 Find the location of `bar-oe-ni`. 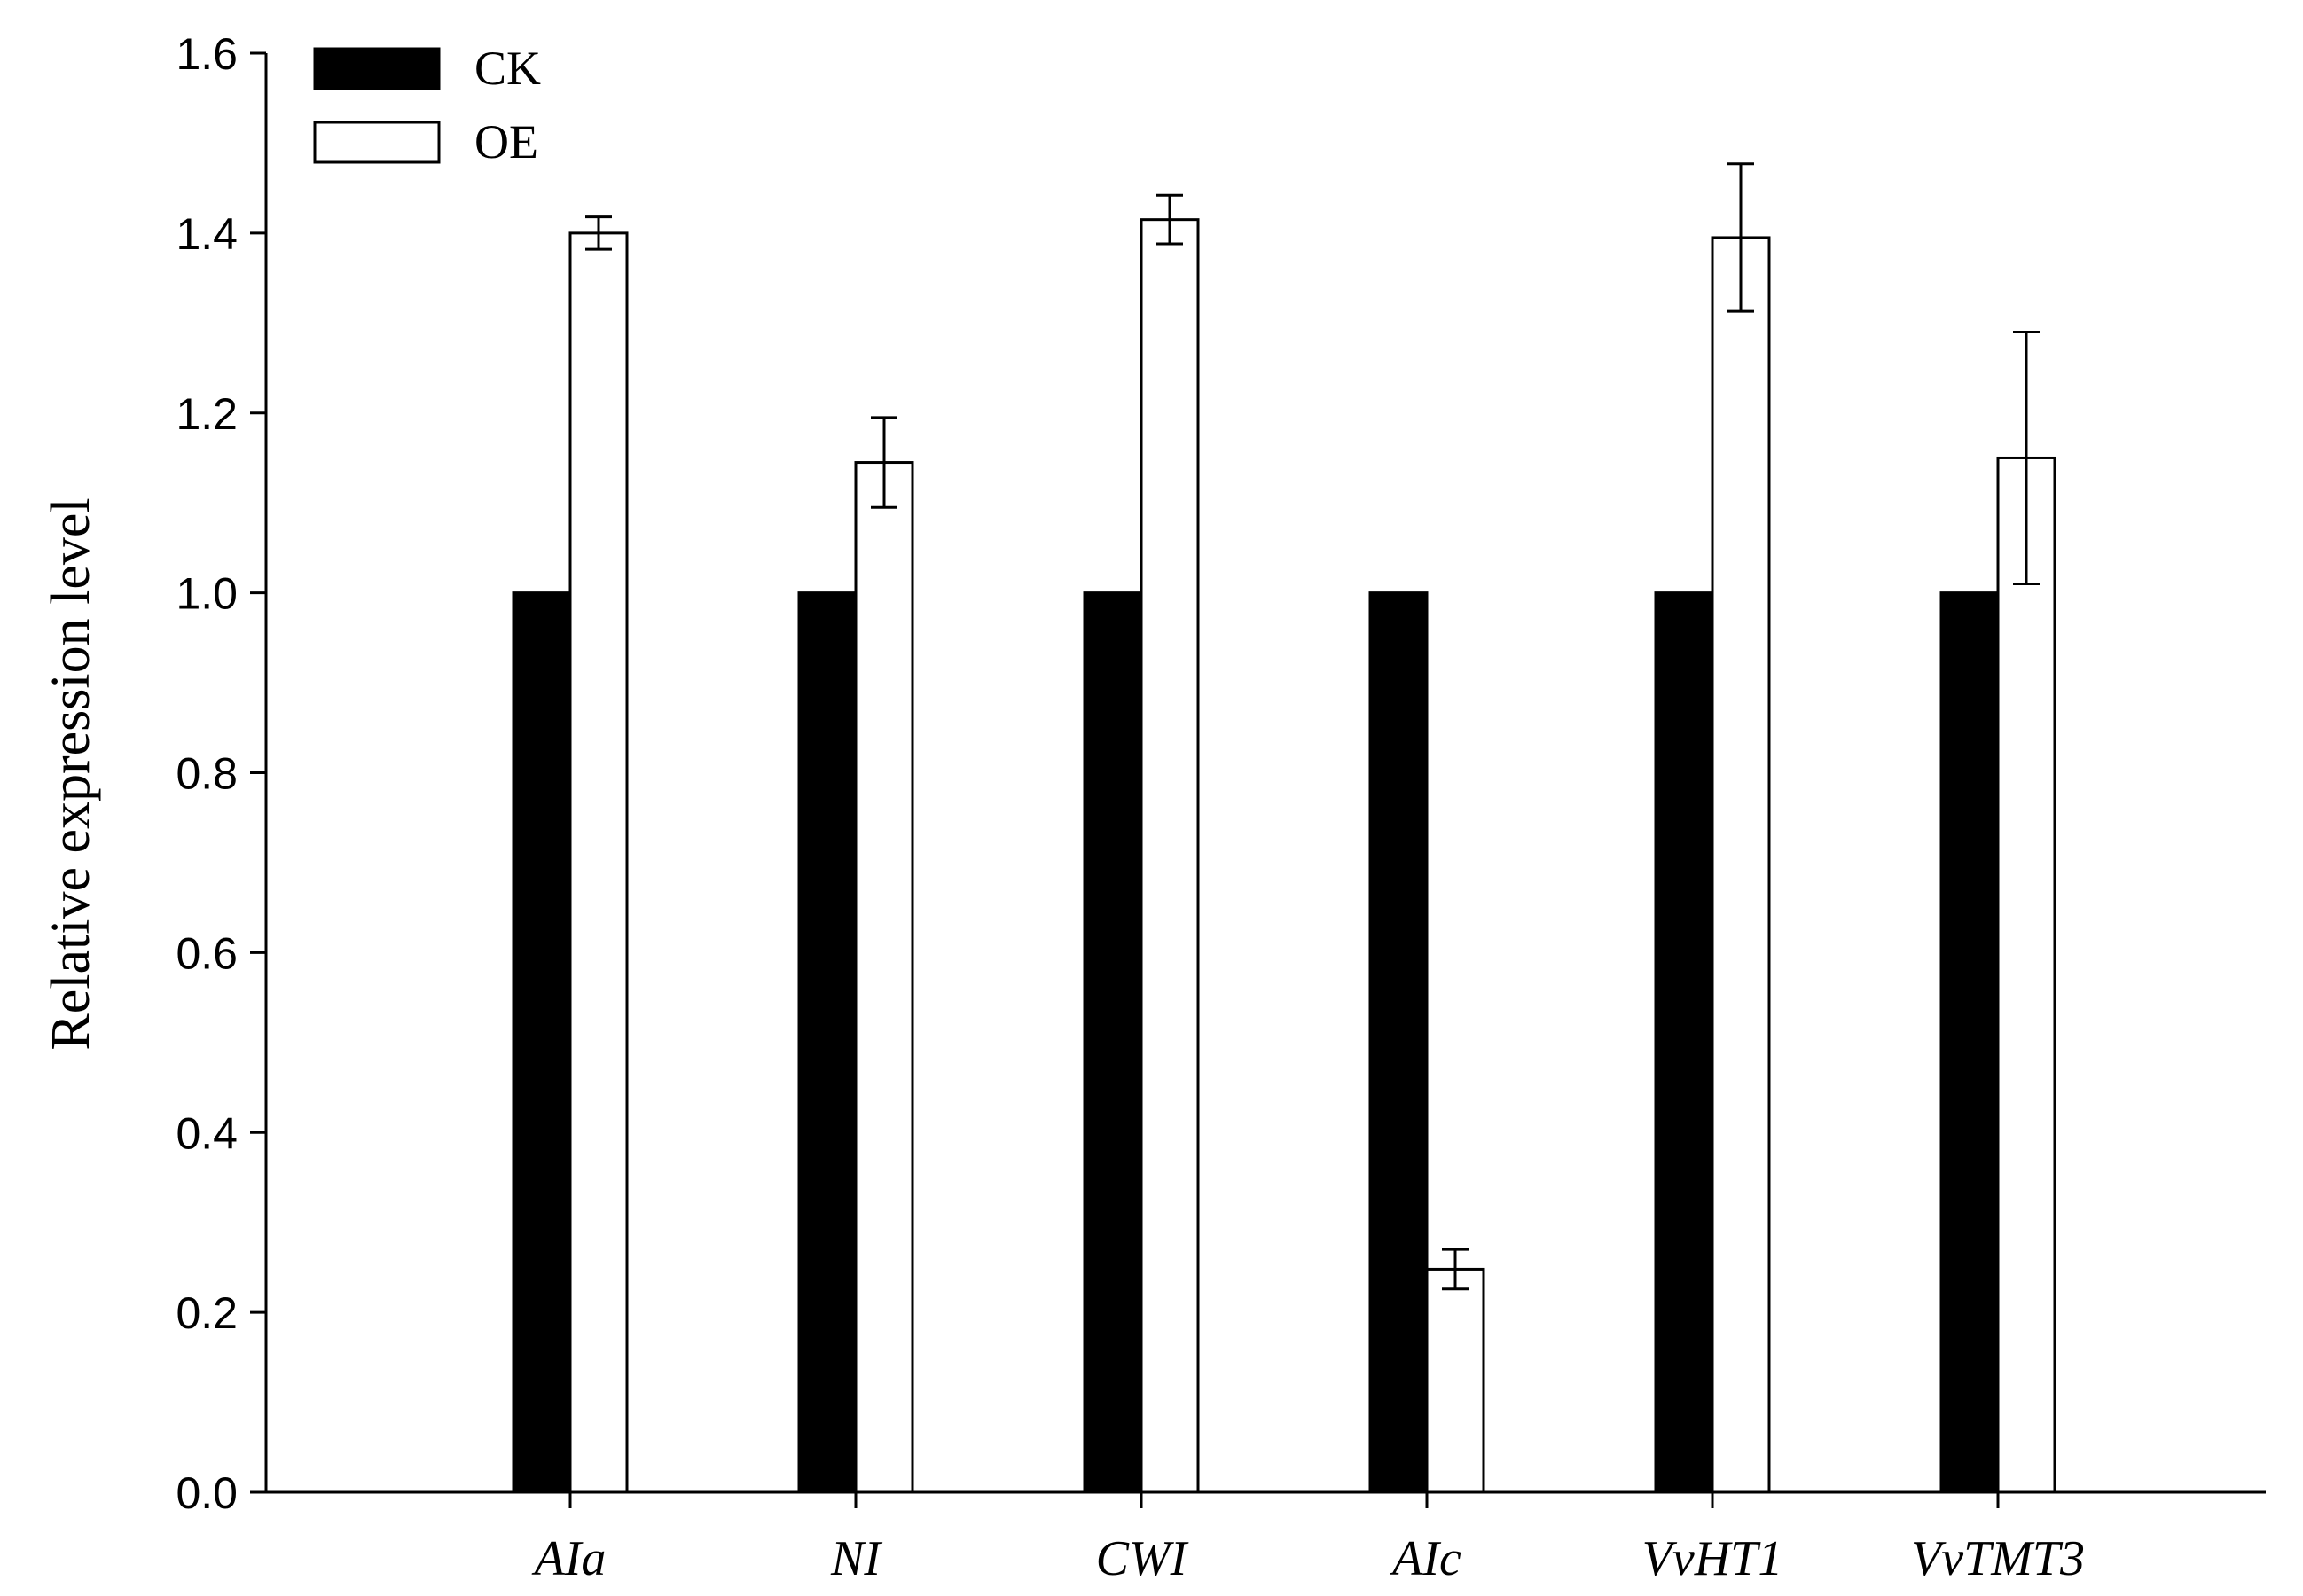

bar-oe-ni is located at coordinates (884, 978).